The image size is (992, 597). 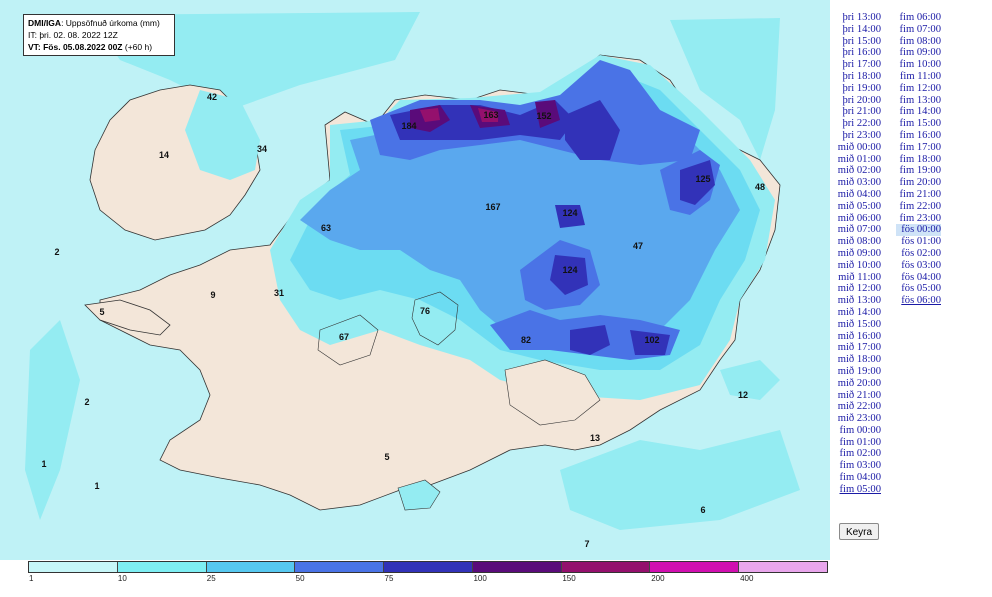 What do you see at coordinates (920, 29) in the screenshot?
I see `timestep-link: fim 07:00` at bounding box center [920, 29].